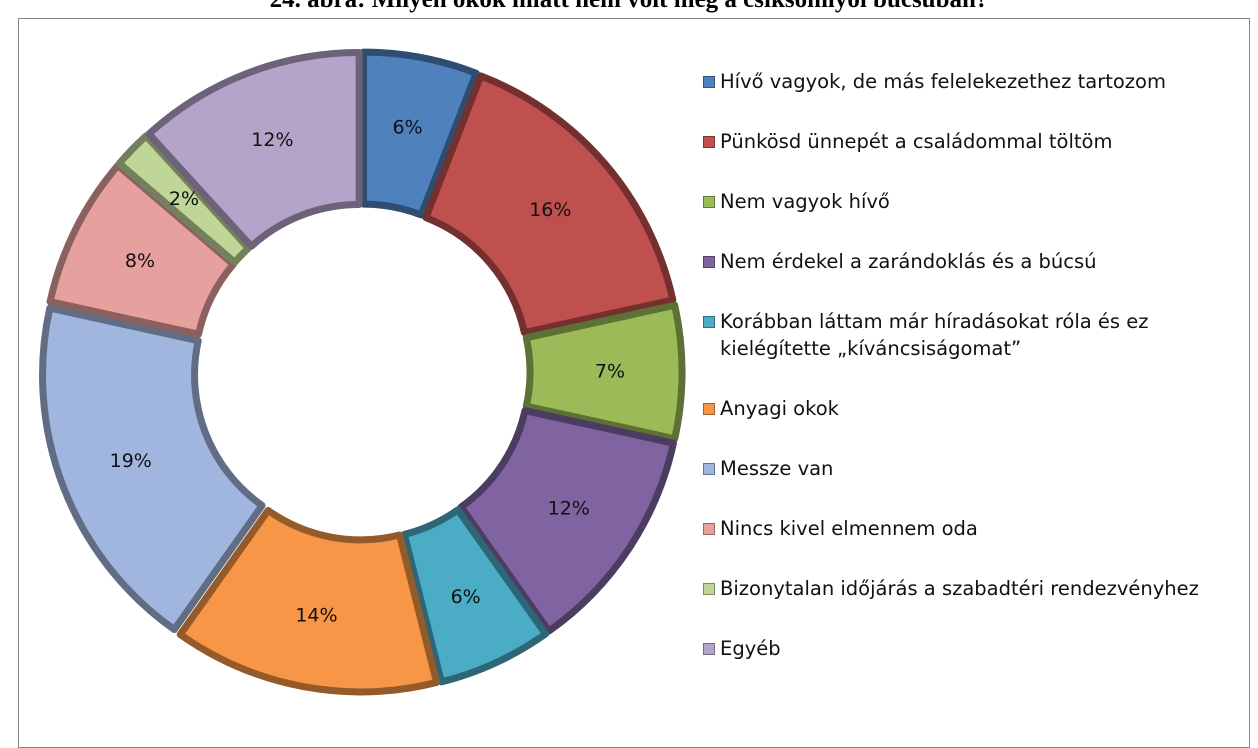  What do you see at coordinates (805, 201) in the screenshot?
I see `legend-label: Nem vagyok hívő` at bounding box center [805, 201].